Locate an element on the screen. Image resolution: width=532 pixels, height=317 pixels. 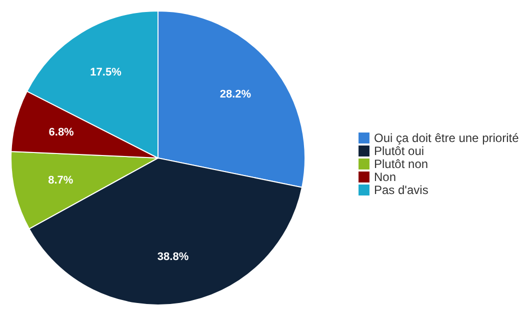
legend-label: Pas d'avis is located at coordinates (401, 190).